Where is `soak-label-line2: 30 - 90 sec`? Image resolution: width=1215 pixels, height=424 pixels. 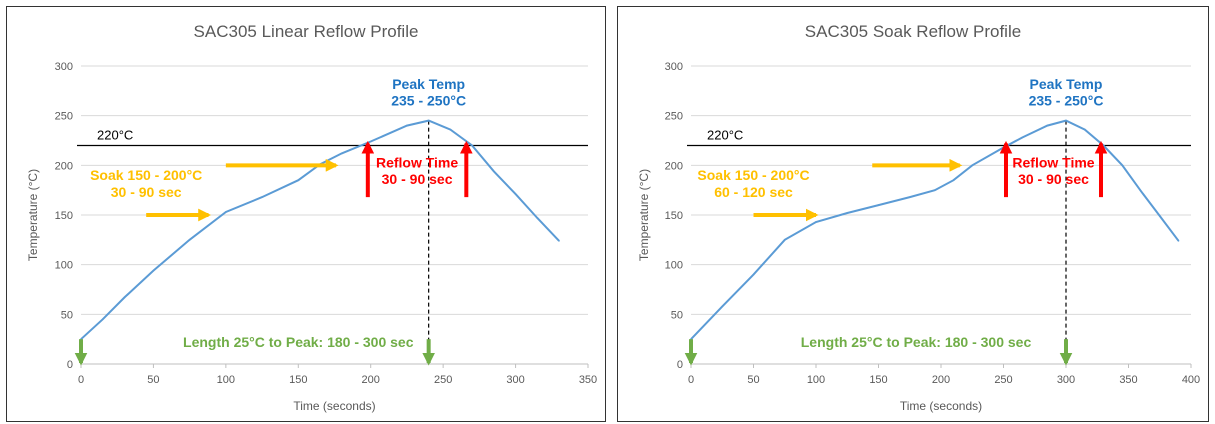 soak-label-line2: 30 - 90 sec is located at coordinates (146, 192).